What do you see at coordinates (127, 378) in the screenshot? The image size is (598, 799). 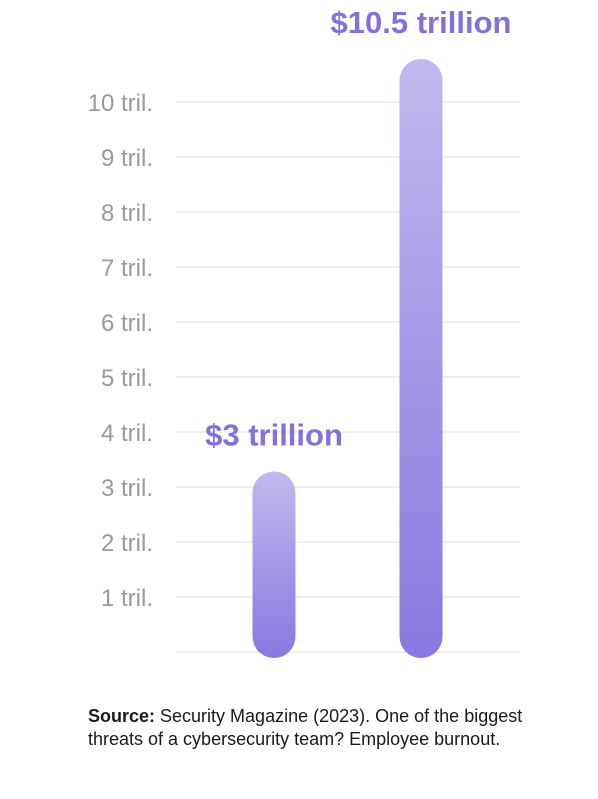 I see `y-tick-label: 5 tril.` at bounding box center [127, 378].